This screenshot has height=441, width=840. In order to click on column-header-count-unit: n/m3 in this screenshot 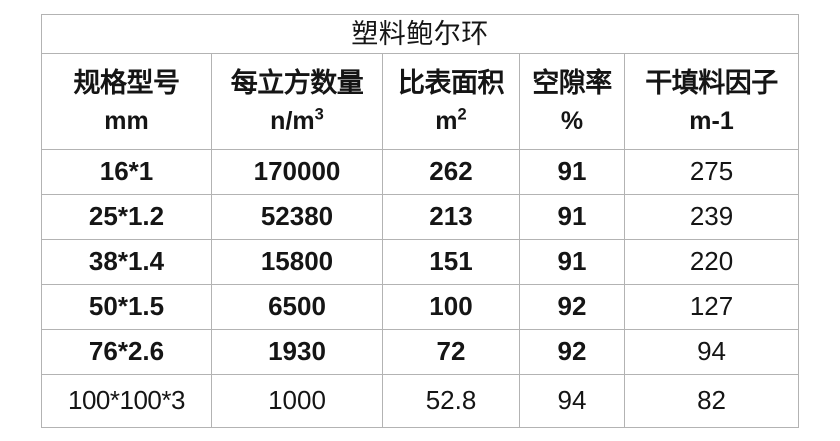, I will do `click(297, 120)`.